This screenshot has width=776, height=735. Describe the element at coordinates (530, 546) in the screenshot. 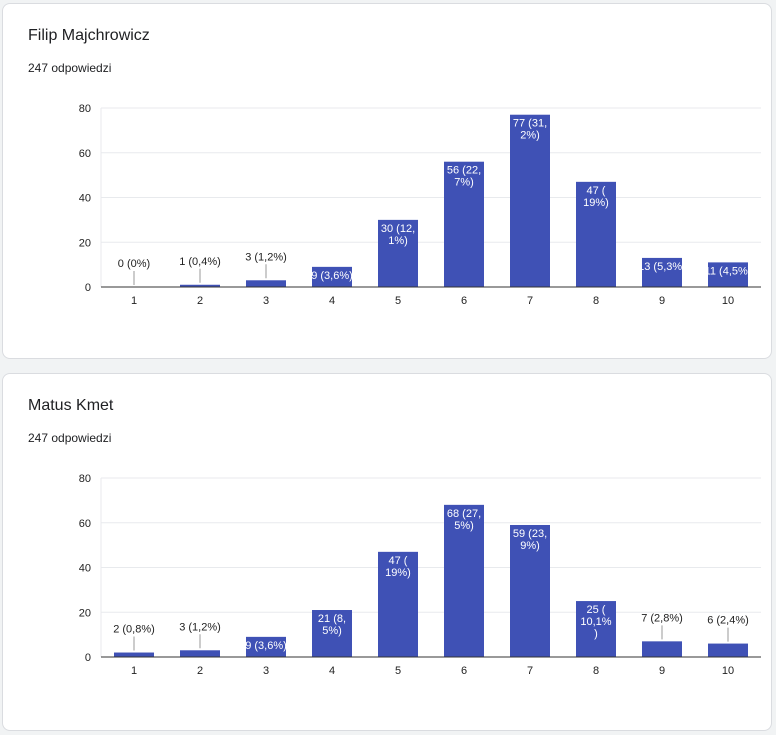

I see `data-label: 9%)` at that location.